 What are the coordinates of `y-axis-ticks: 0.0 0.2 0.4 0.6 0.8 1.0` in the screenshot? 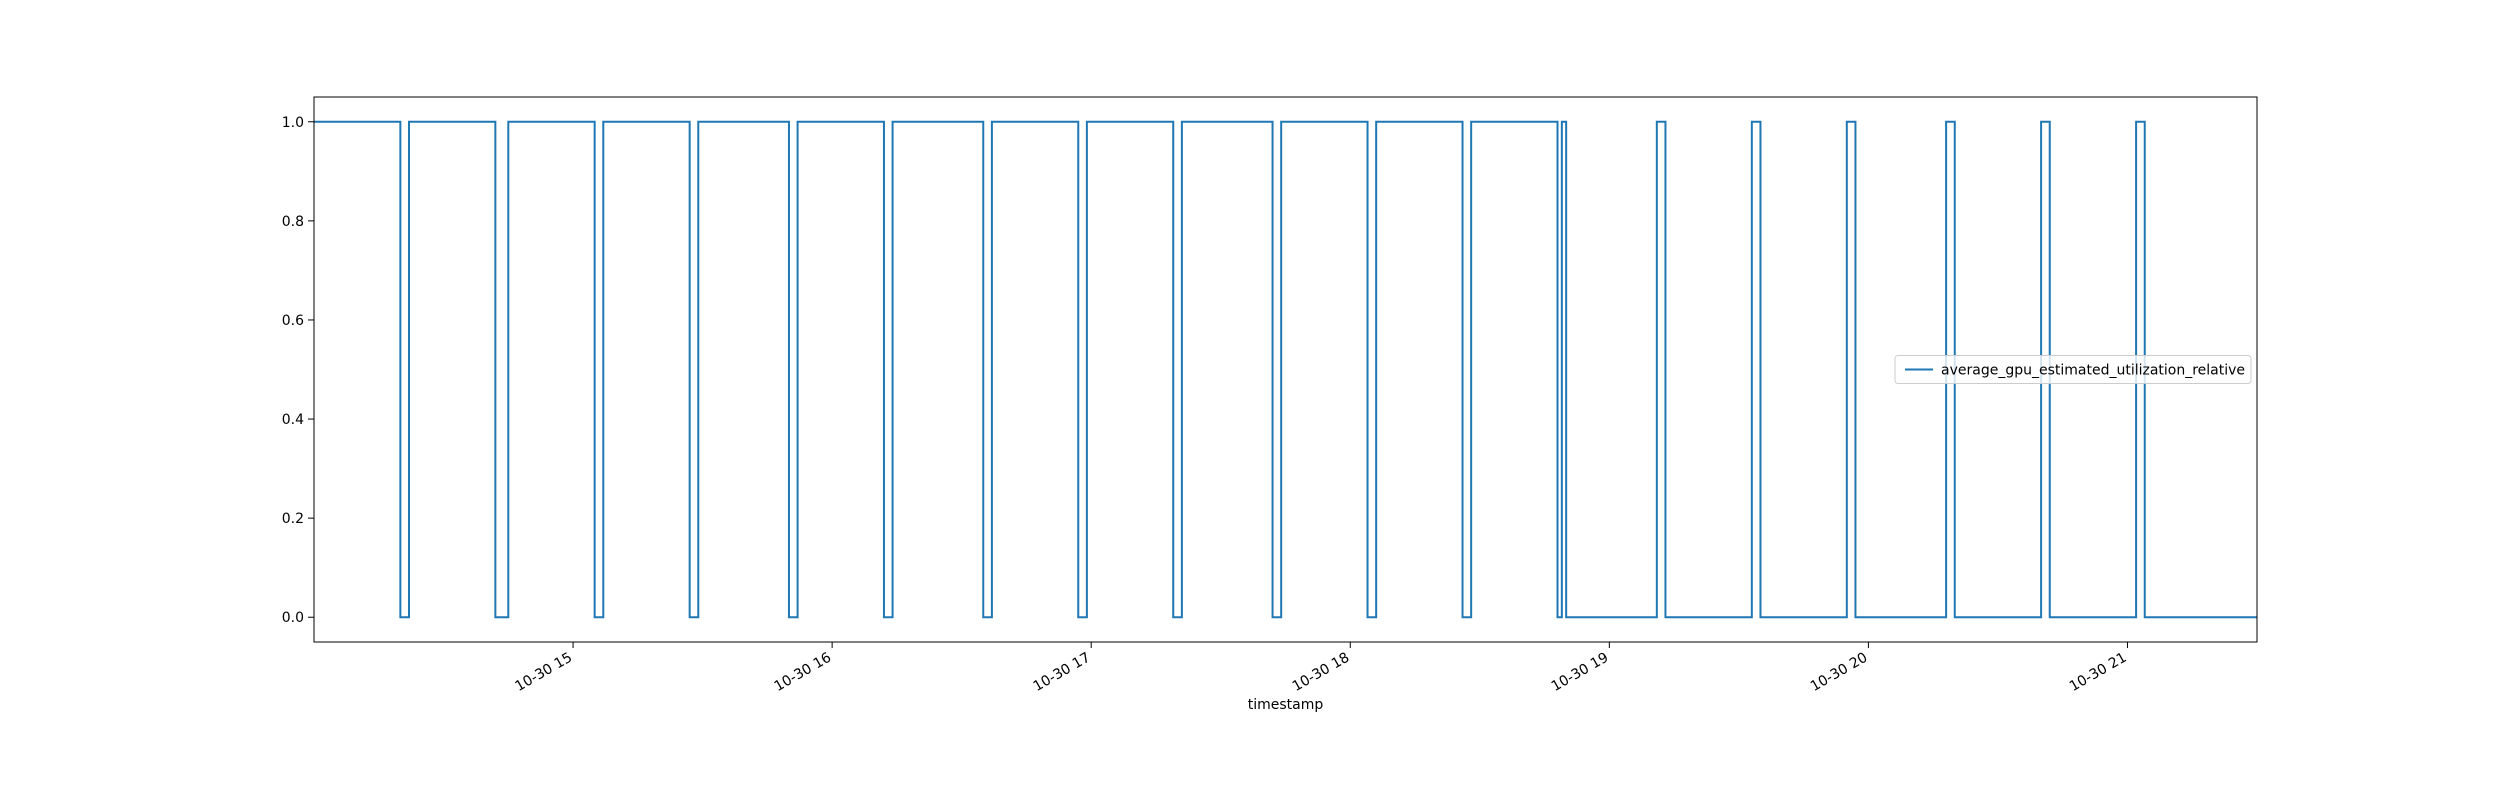 It's located at (298, 370).